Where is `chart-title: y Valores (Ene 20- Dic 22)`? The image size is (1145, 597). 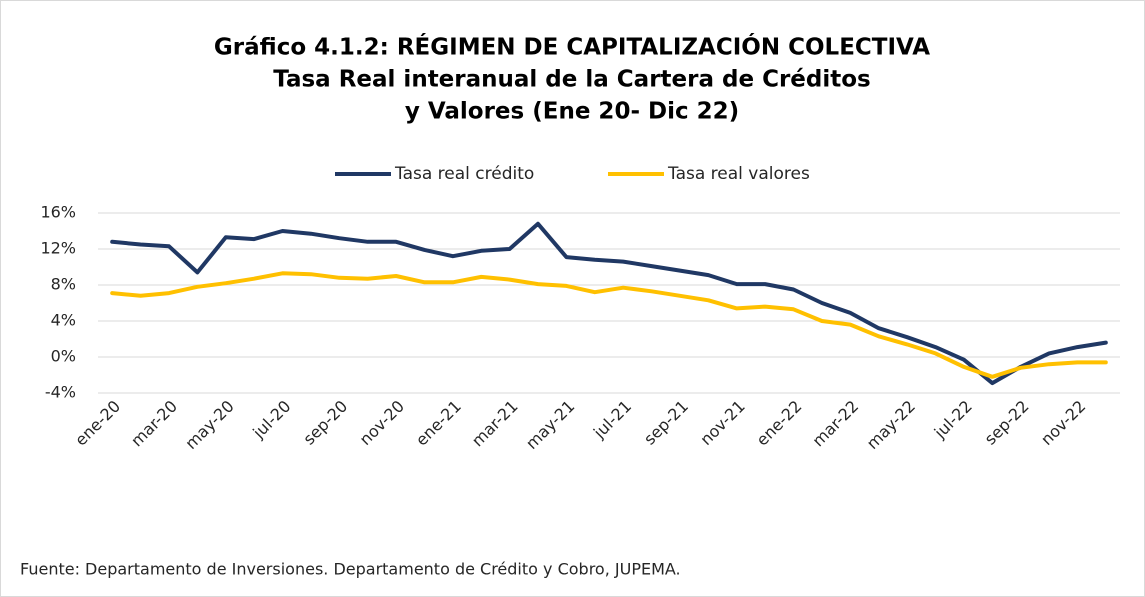 chart-title: y Valores (Ene 20- Dic 22) is located at coordinates (572, 112).